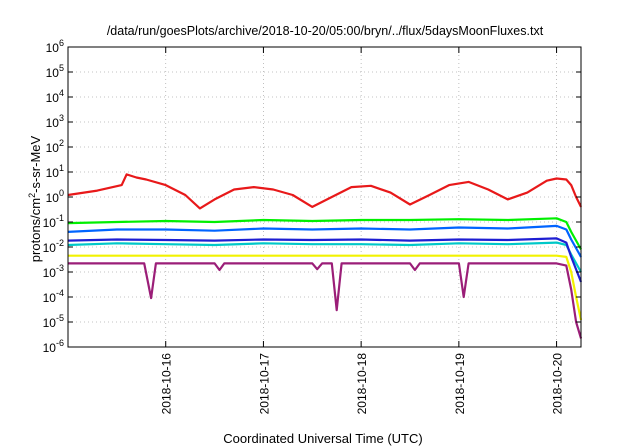 Image resolution: width=640 pixels, height=448 pixels. I want to click on y-tick-label: 10⁻⁶, so click(53, 346).